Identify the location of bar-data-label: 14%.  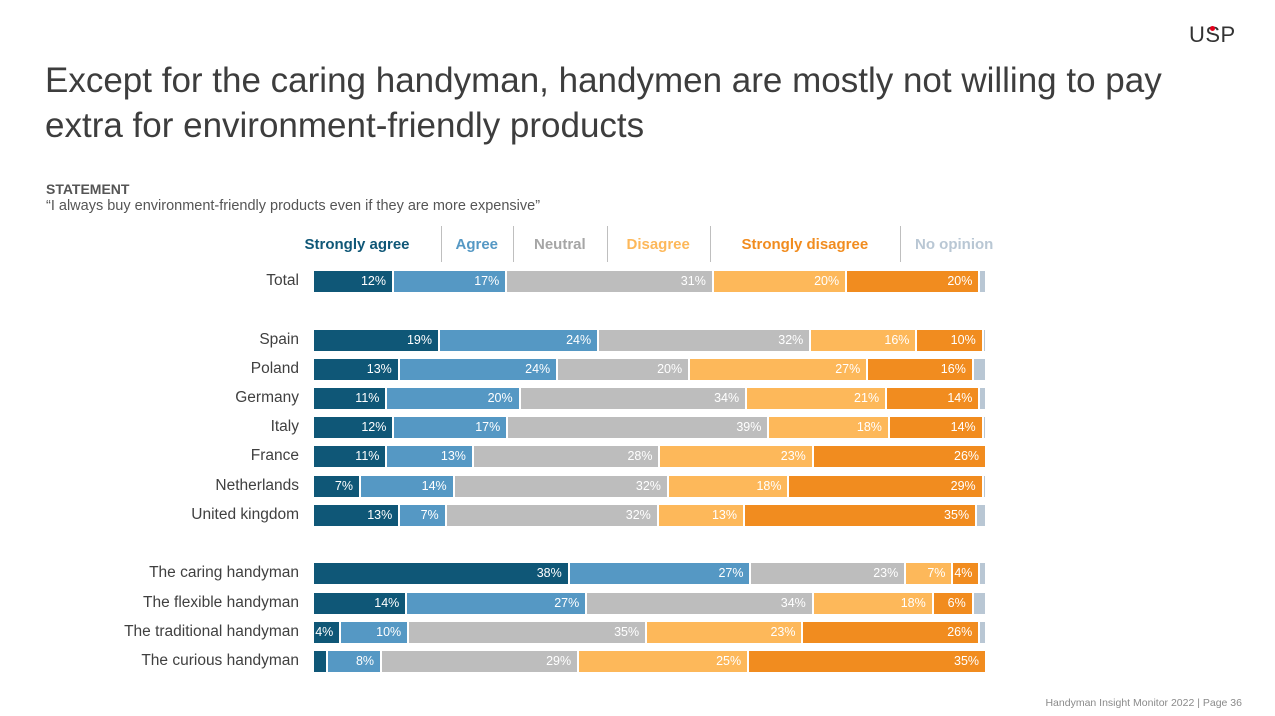
(963, 427).